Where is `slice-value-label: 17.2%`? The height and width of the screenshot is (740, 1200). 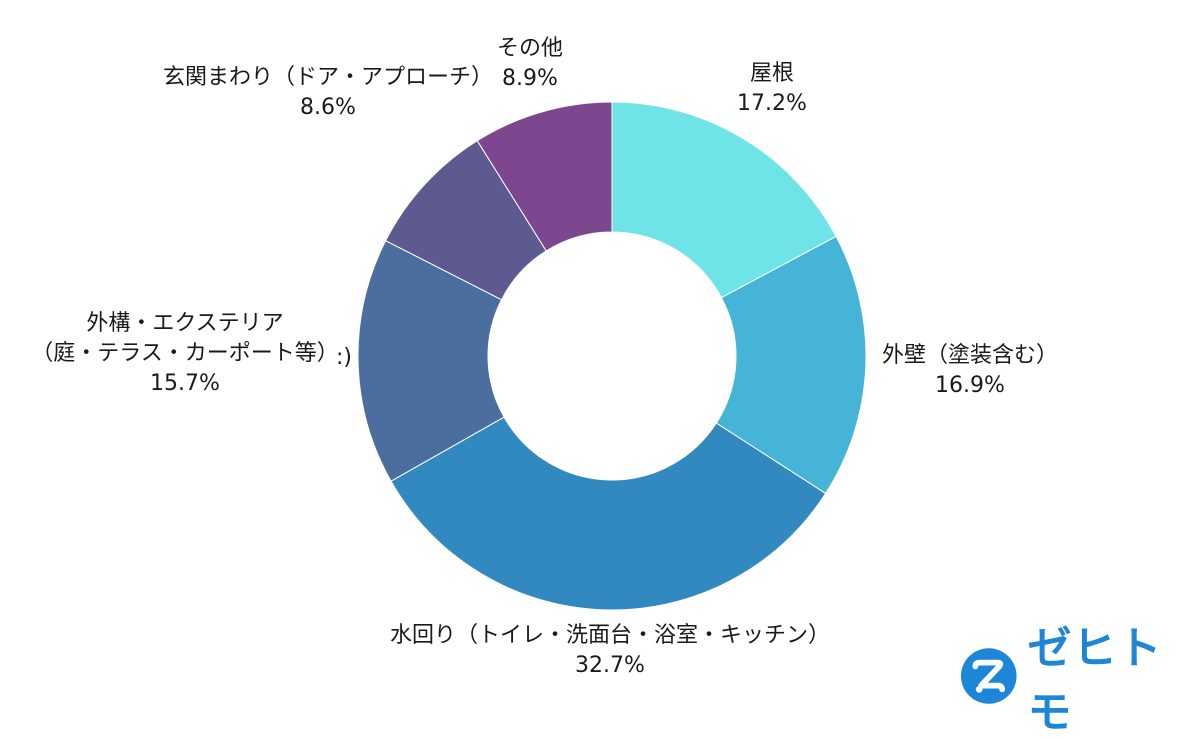 slice-value-label: 17.2% is located at coordinates (772, 103).